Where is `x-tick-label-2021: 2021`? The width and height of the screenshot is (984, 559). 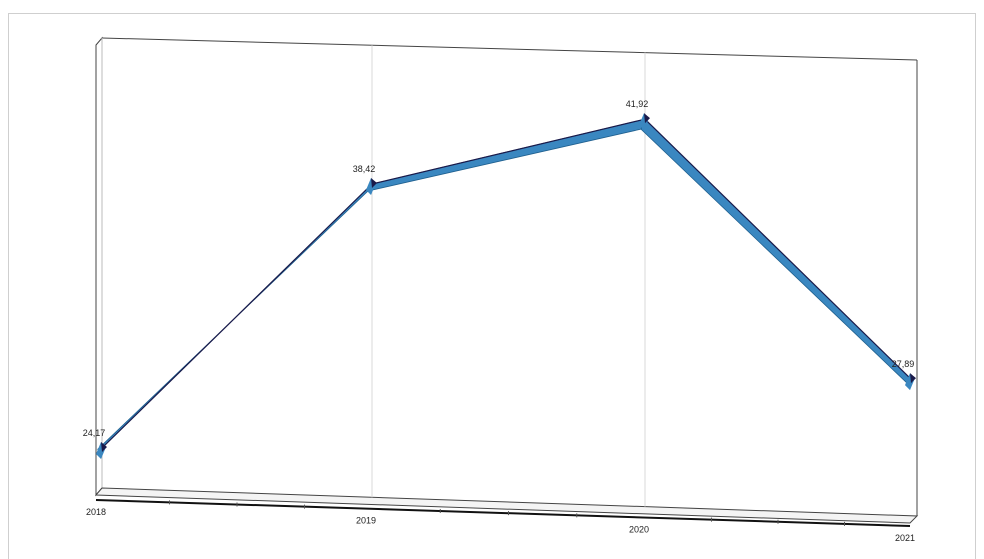 x-tick-label-2021: 2021 is located at coordinates (905, 538).